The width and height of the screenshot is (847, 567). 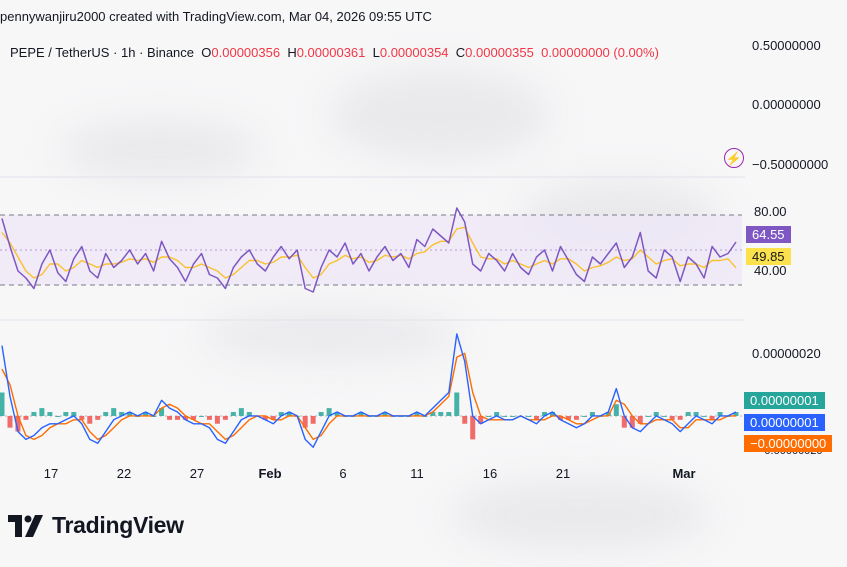 I want to click on close-key: C, so click(x=460, y=52).